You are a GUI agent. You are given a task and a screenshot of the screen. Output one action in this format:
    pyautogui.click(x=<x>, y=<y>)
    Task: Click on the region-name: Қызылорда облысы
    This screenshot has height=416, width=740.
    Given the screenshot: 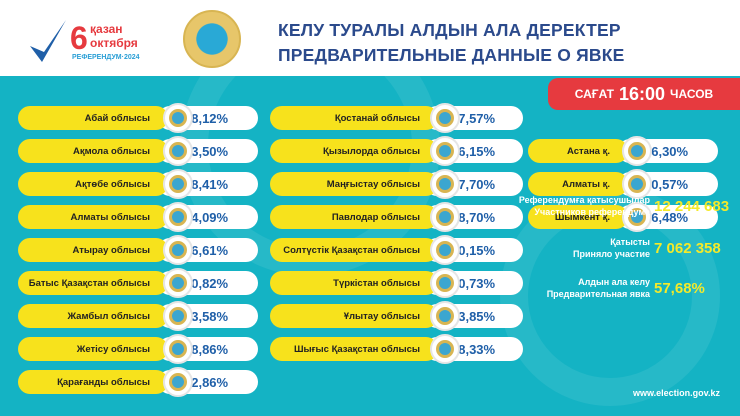 What is the action you would take?
    pyautogui.click(x=354, y=151)
    